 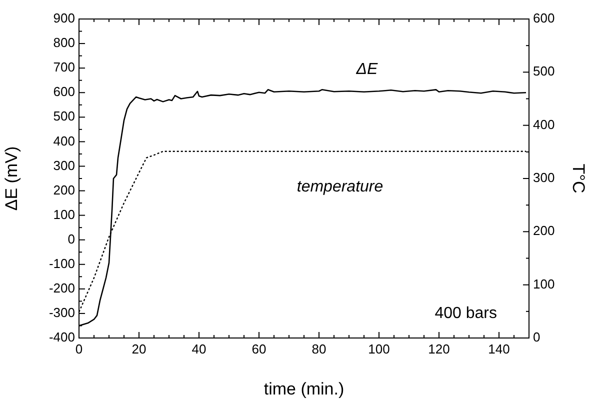 What do you see at coordinates (61, 337) in the screenshot?
I see `y-tick-label: -400` at bounding box center [61, 337].